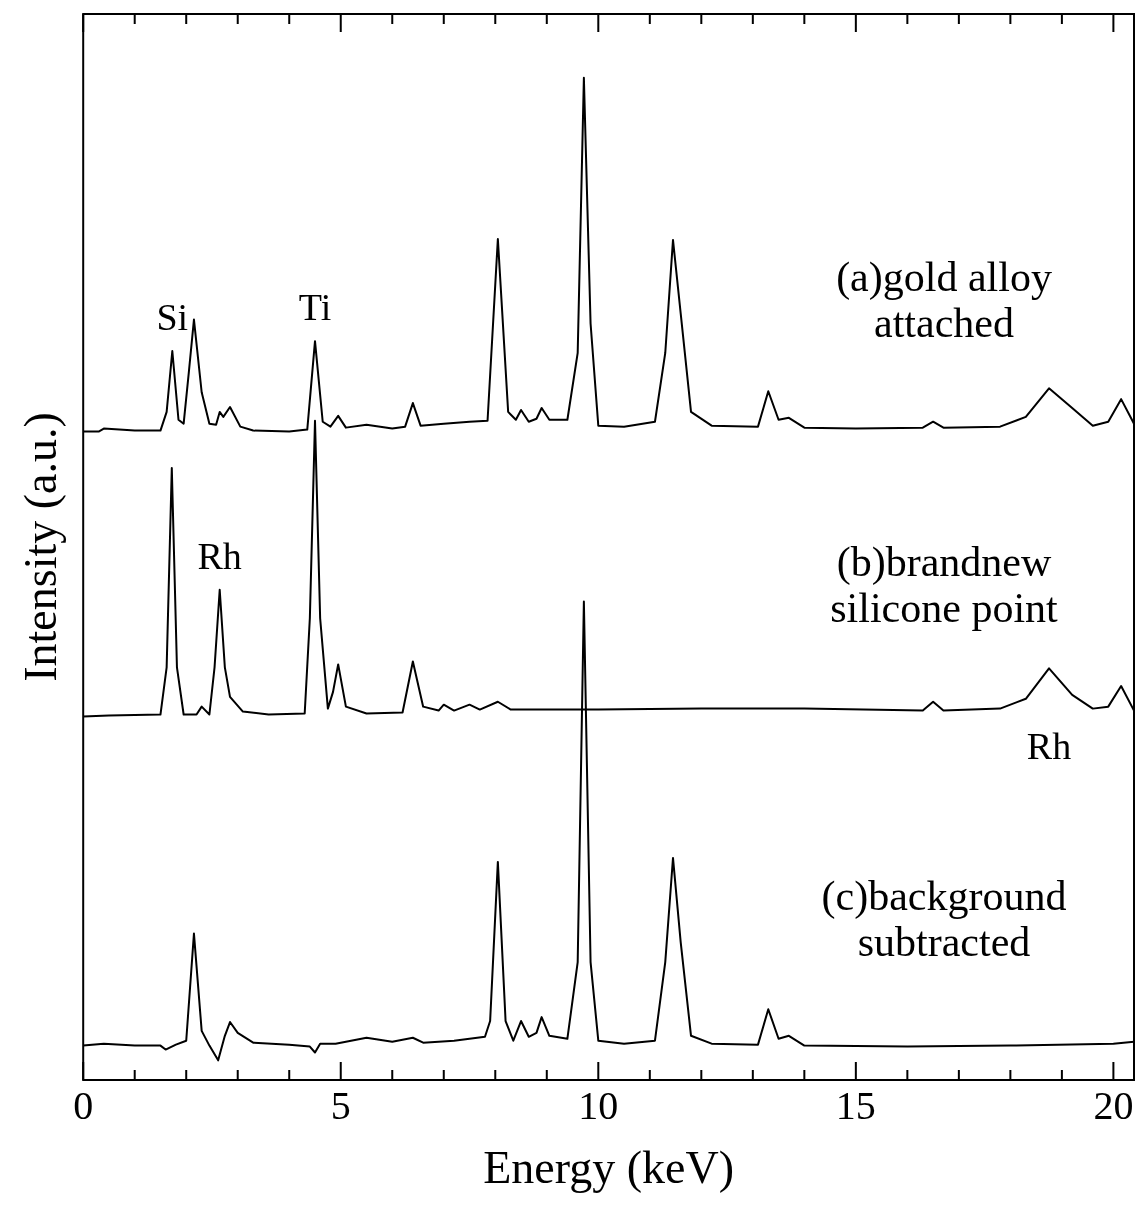 The height and width of the screenshot is (1221, 1148). Describe the element at coordinates (944, 584) in the screenshot. I see `series-label: (b)brandnew silicone point` at that location.